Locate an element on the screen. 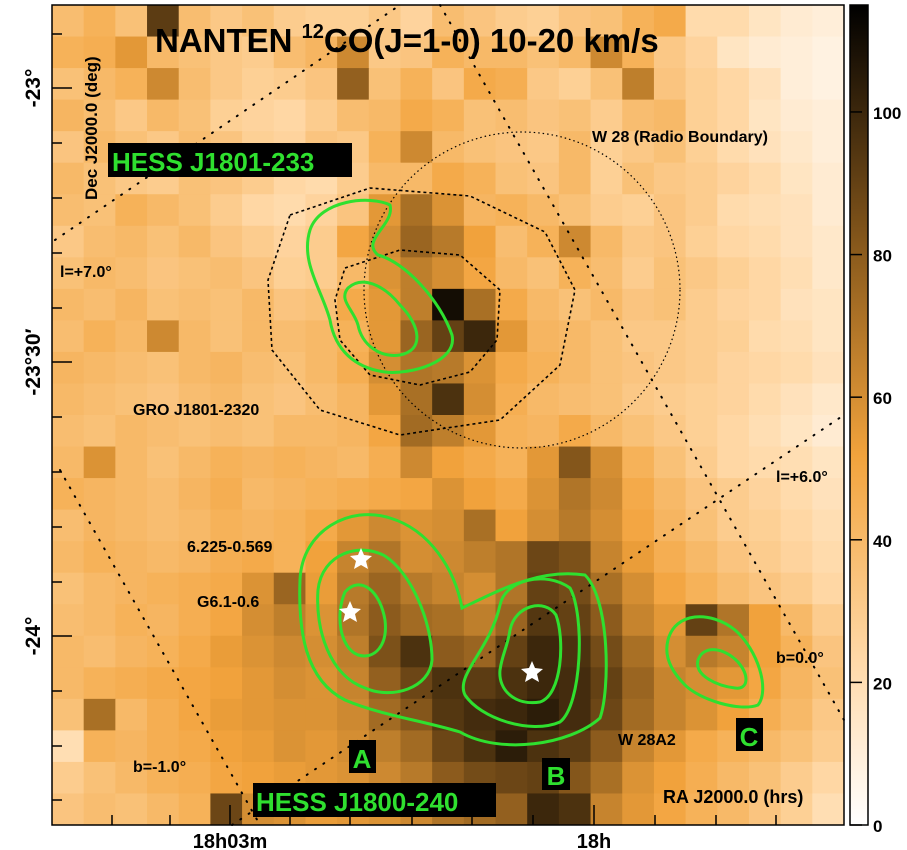 The image size is (907, 850). gro-error-contour-outer is located at coordinates (421, 311).